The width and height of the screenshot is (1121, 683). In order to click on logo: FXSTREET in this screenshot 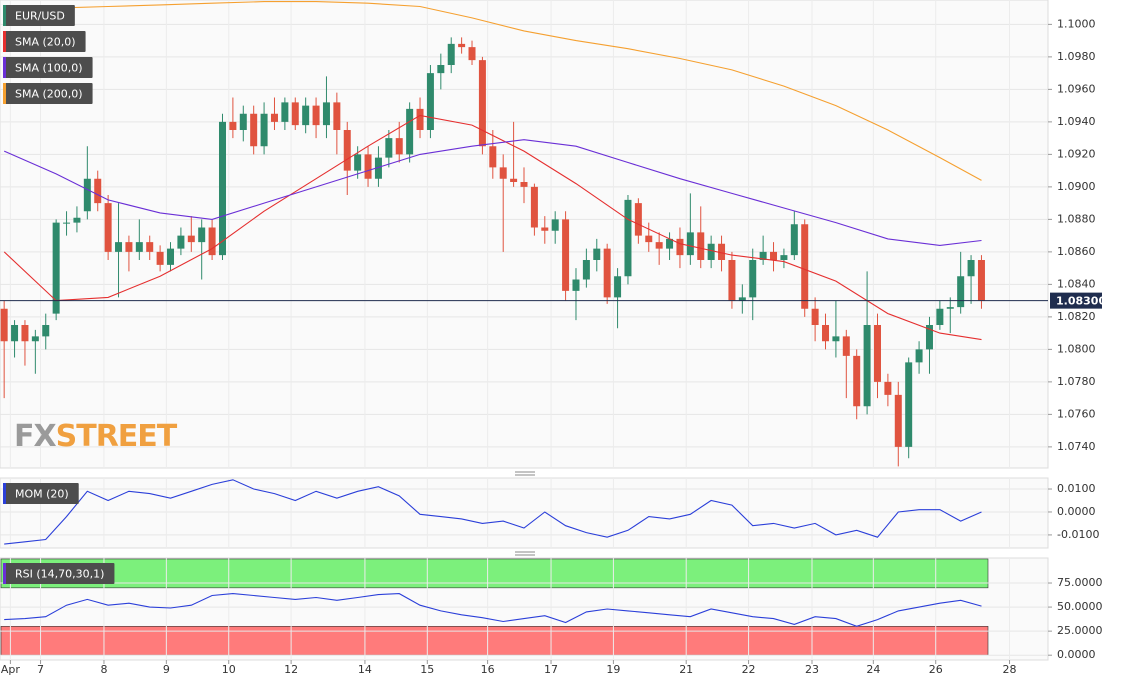, I will do `click(96, 436)`.